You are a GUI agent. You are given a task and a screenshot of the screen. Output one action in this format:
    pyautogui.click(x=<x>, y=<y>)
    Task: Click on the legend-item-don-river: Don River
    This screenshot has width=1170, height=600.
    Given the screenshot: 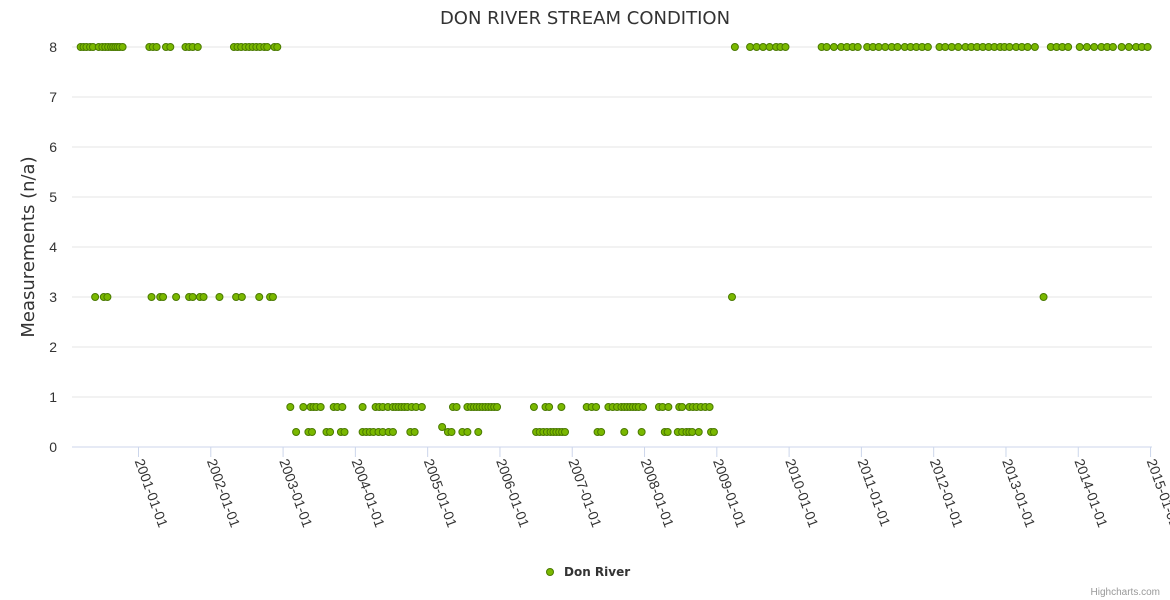 What is the action you would take?
    pyautogui.click(x=597, y=572)
    